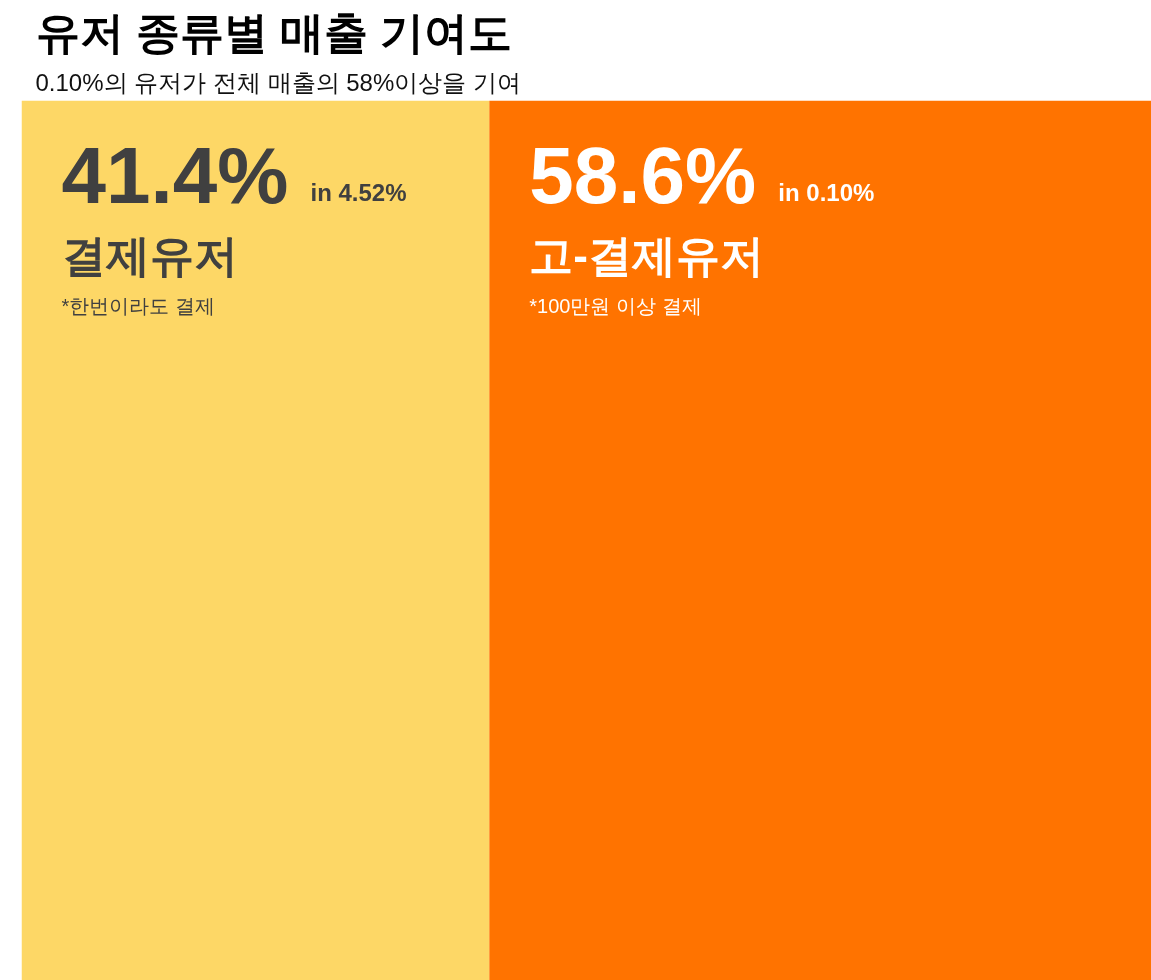 The height and width of the screenshot is (980, 1151). I want to click on data-label: 41.4%, so click(175, 175).